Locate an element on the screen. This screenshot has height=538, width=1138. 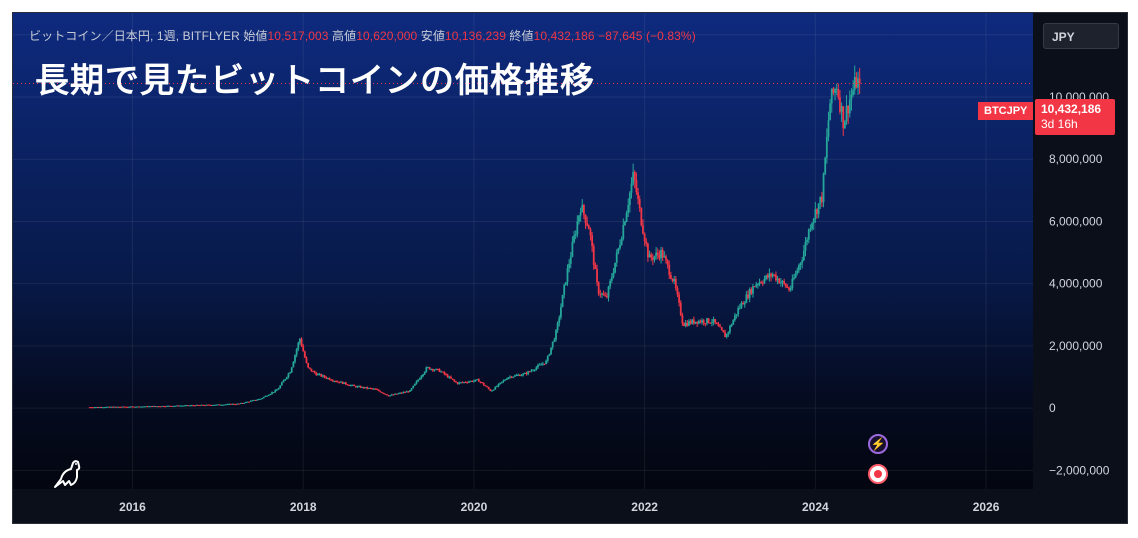
legend-open-value: 10,517,003 is located at coordinates (298, 36).